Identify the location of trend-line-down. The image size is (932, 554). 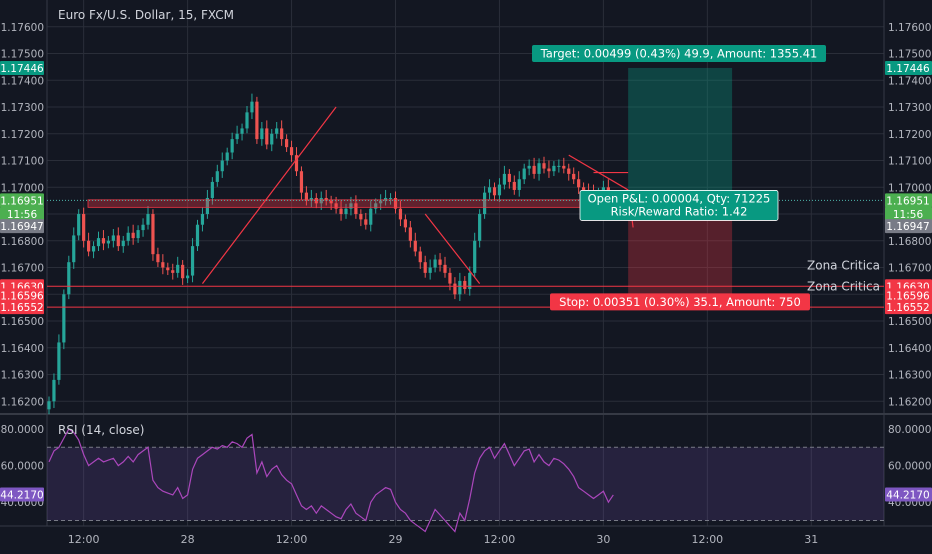
(452, 248).